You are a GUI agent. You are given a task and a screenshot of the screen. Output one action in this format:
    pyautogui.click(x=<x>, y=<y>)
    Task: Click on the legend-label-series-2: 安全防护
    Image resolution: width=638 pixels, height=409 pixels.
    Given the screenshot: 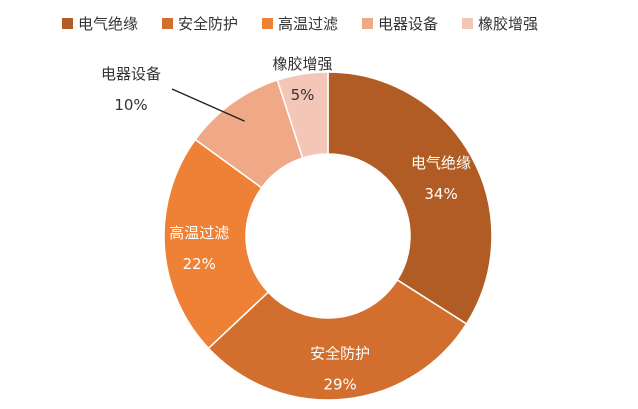 What is the action you would take?
    pyautogui.click(x=208, y=24)
    